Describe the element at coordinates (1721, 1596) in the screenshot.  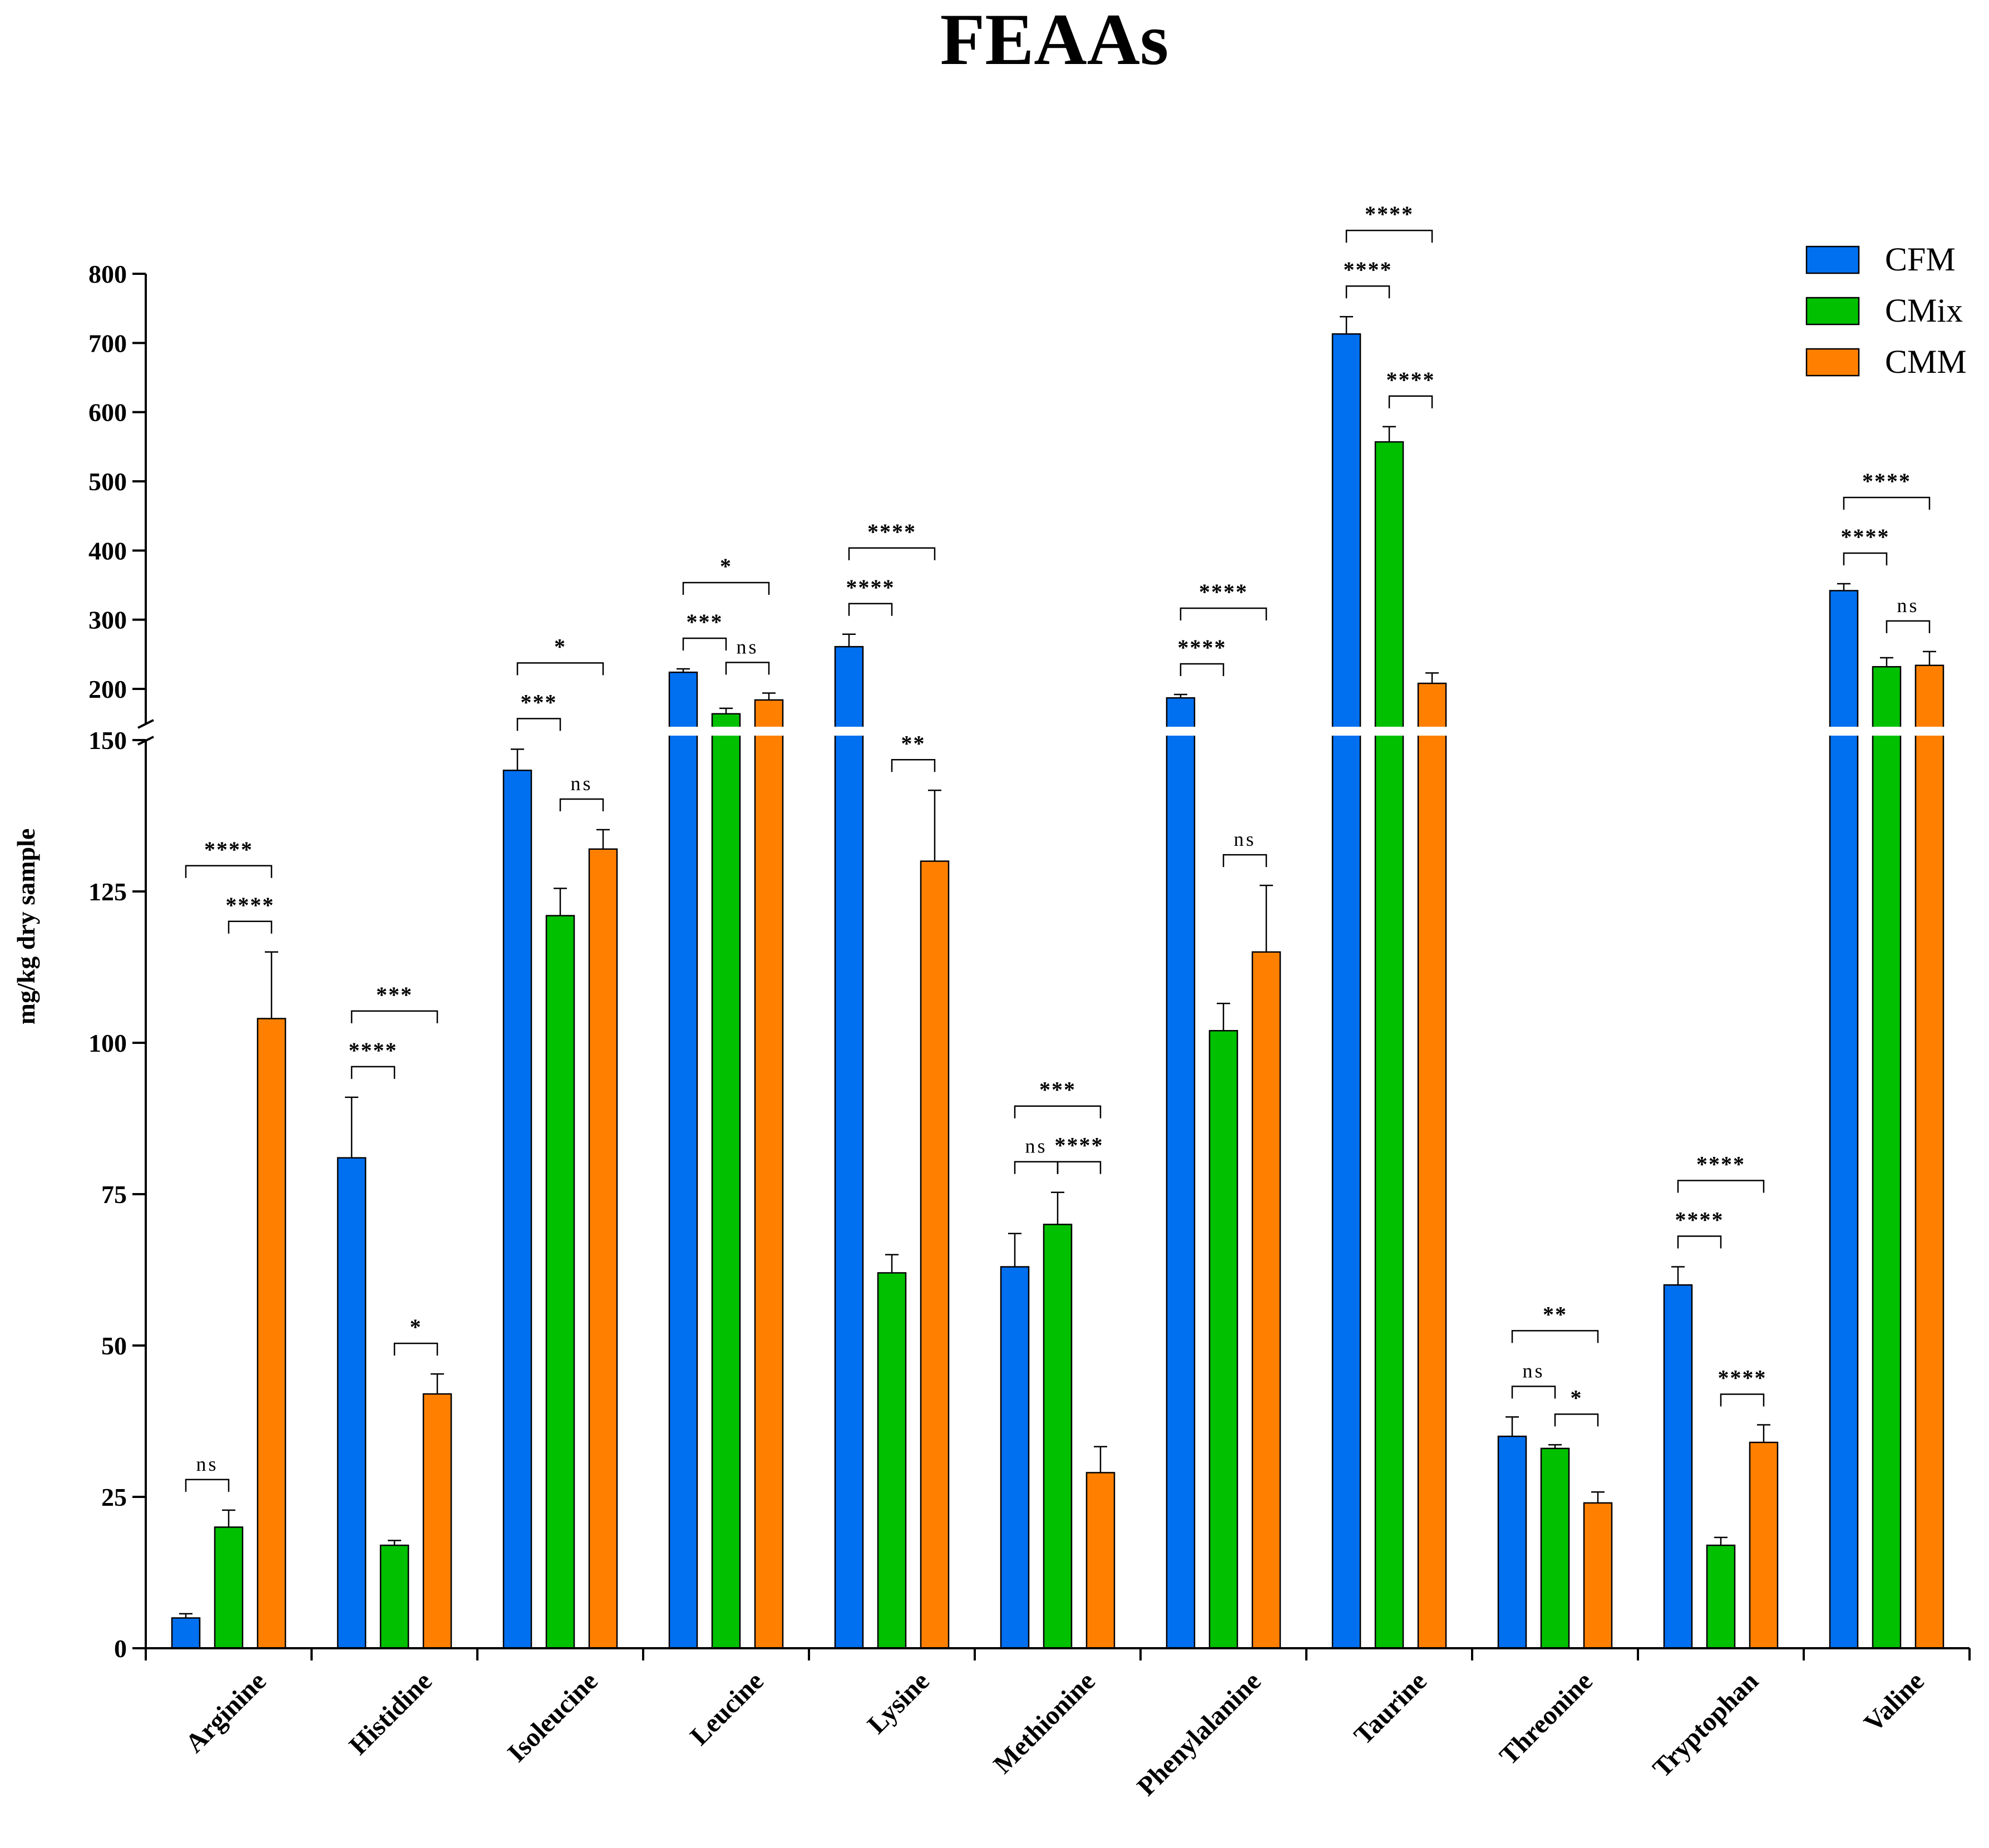
I see `bar-cmix-tryptophan` at that location.